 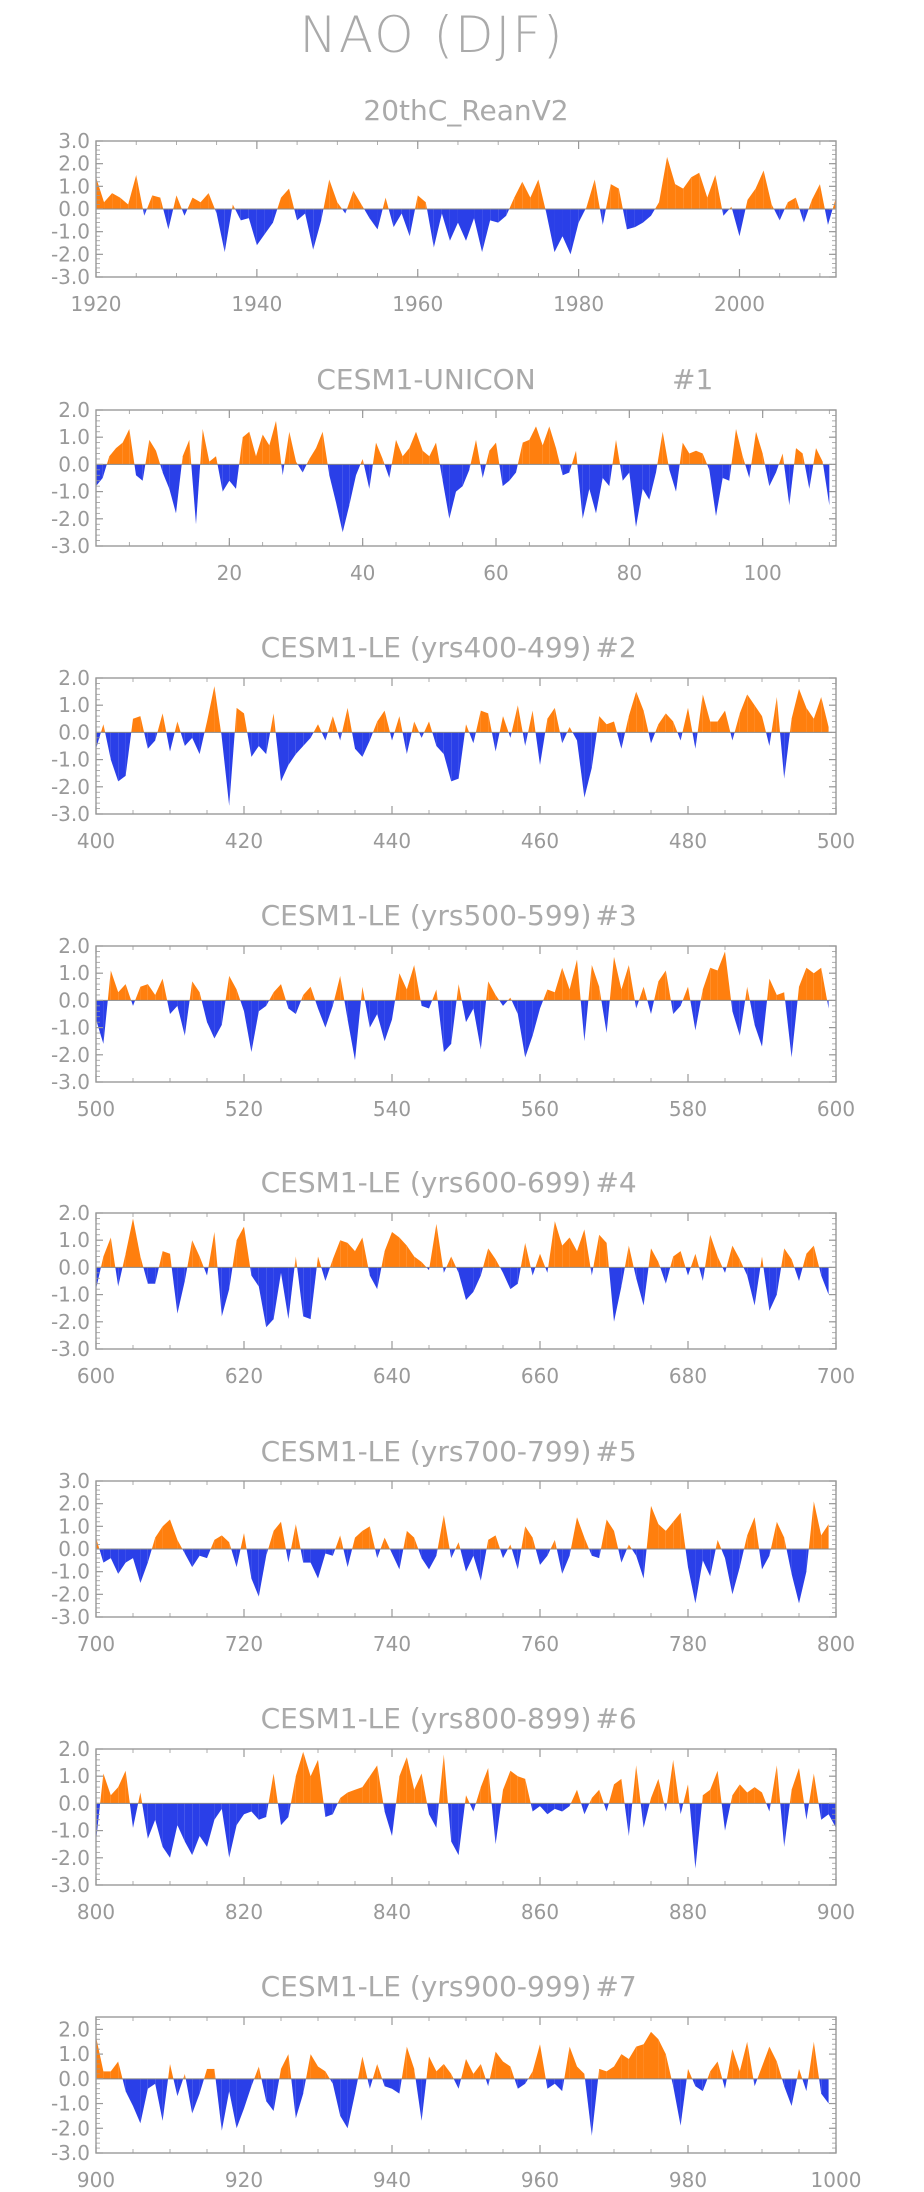 I want to click on y-tick-label: 0.0, so click(x=74, y=209).